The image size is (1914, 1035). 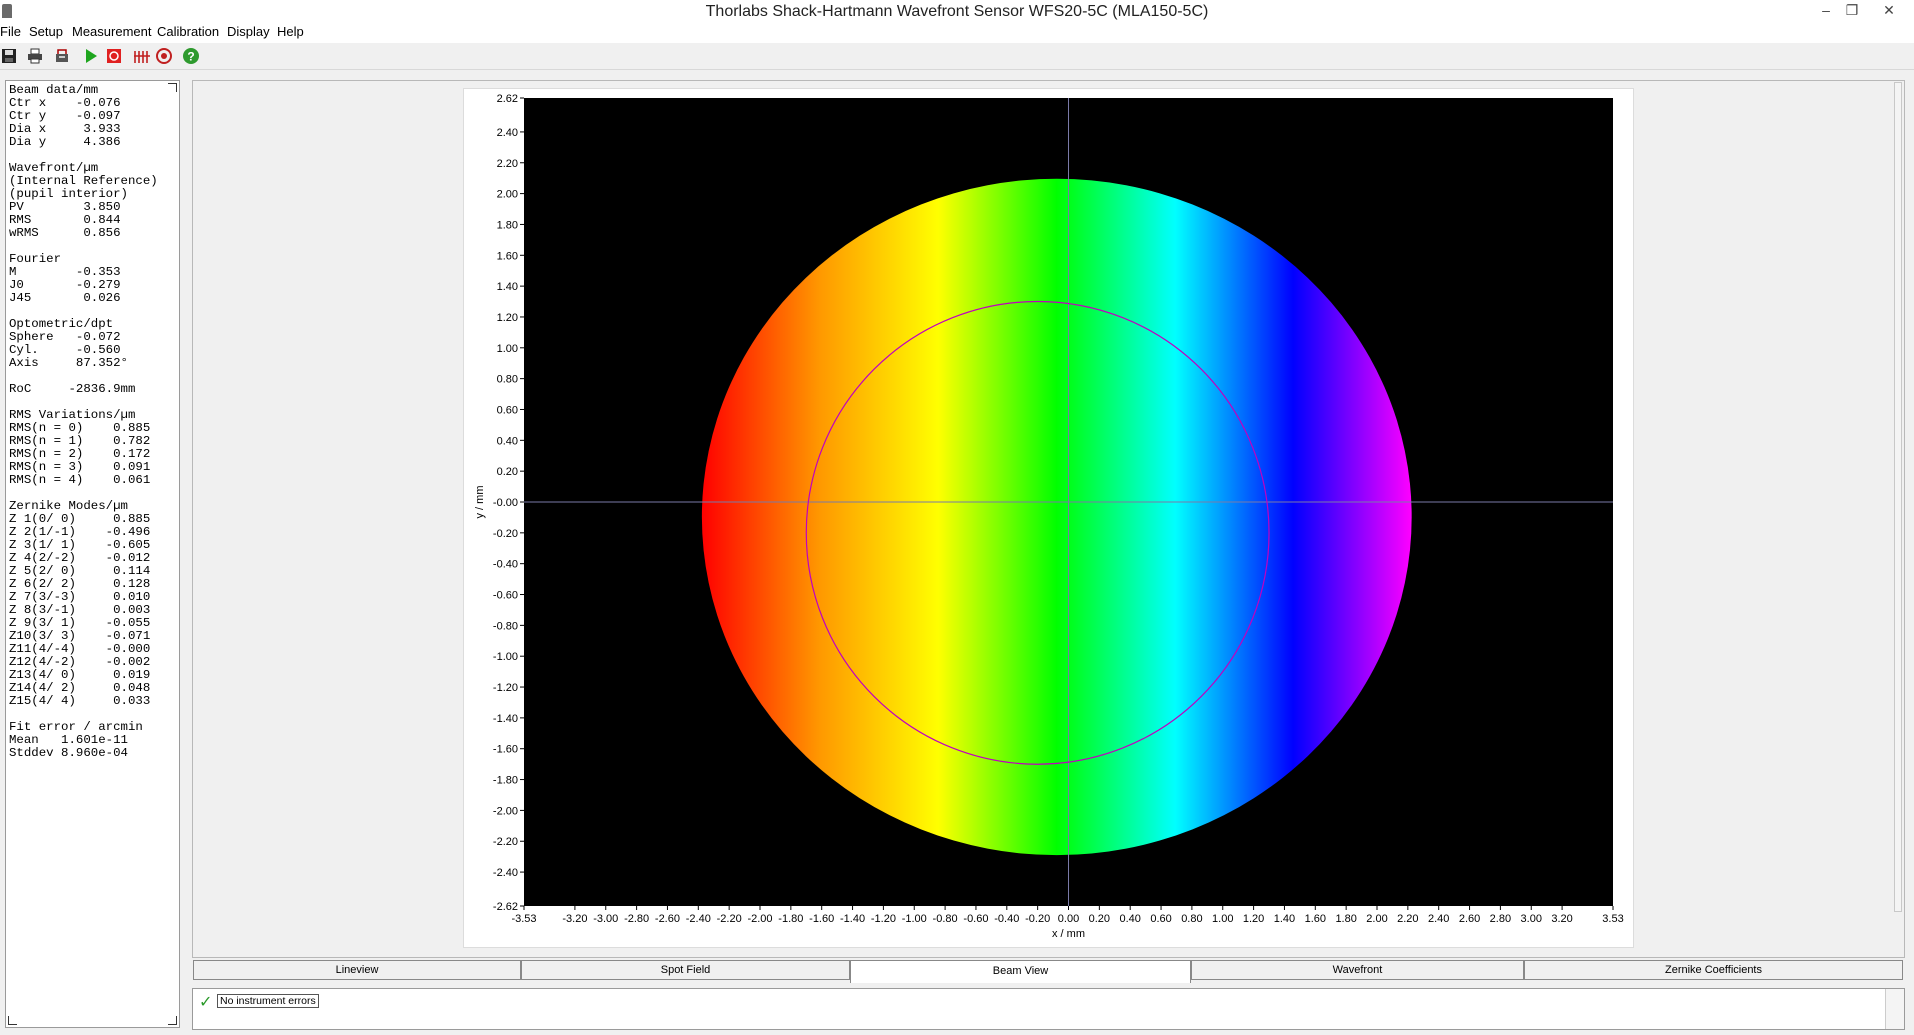 I want to click on y-tick-label: 0.40, so click(x=507, y=441).